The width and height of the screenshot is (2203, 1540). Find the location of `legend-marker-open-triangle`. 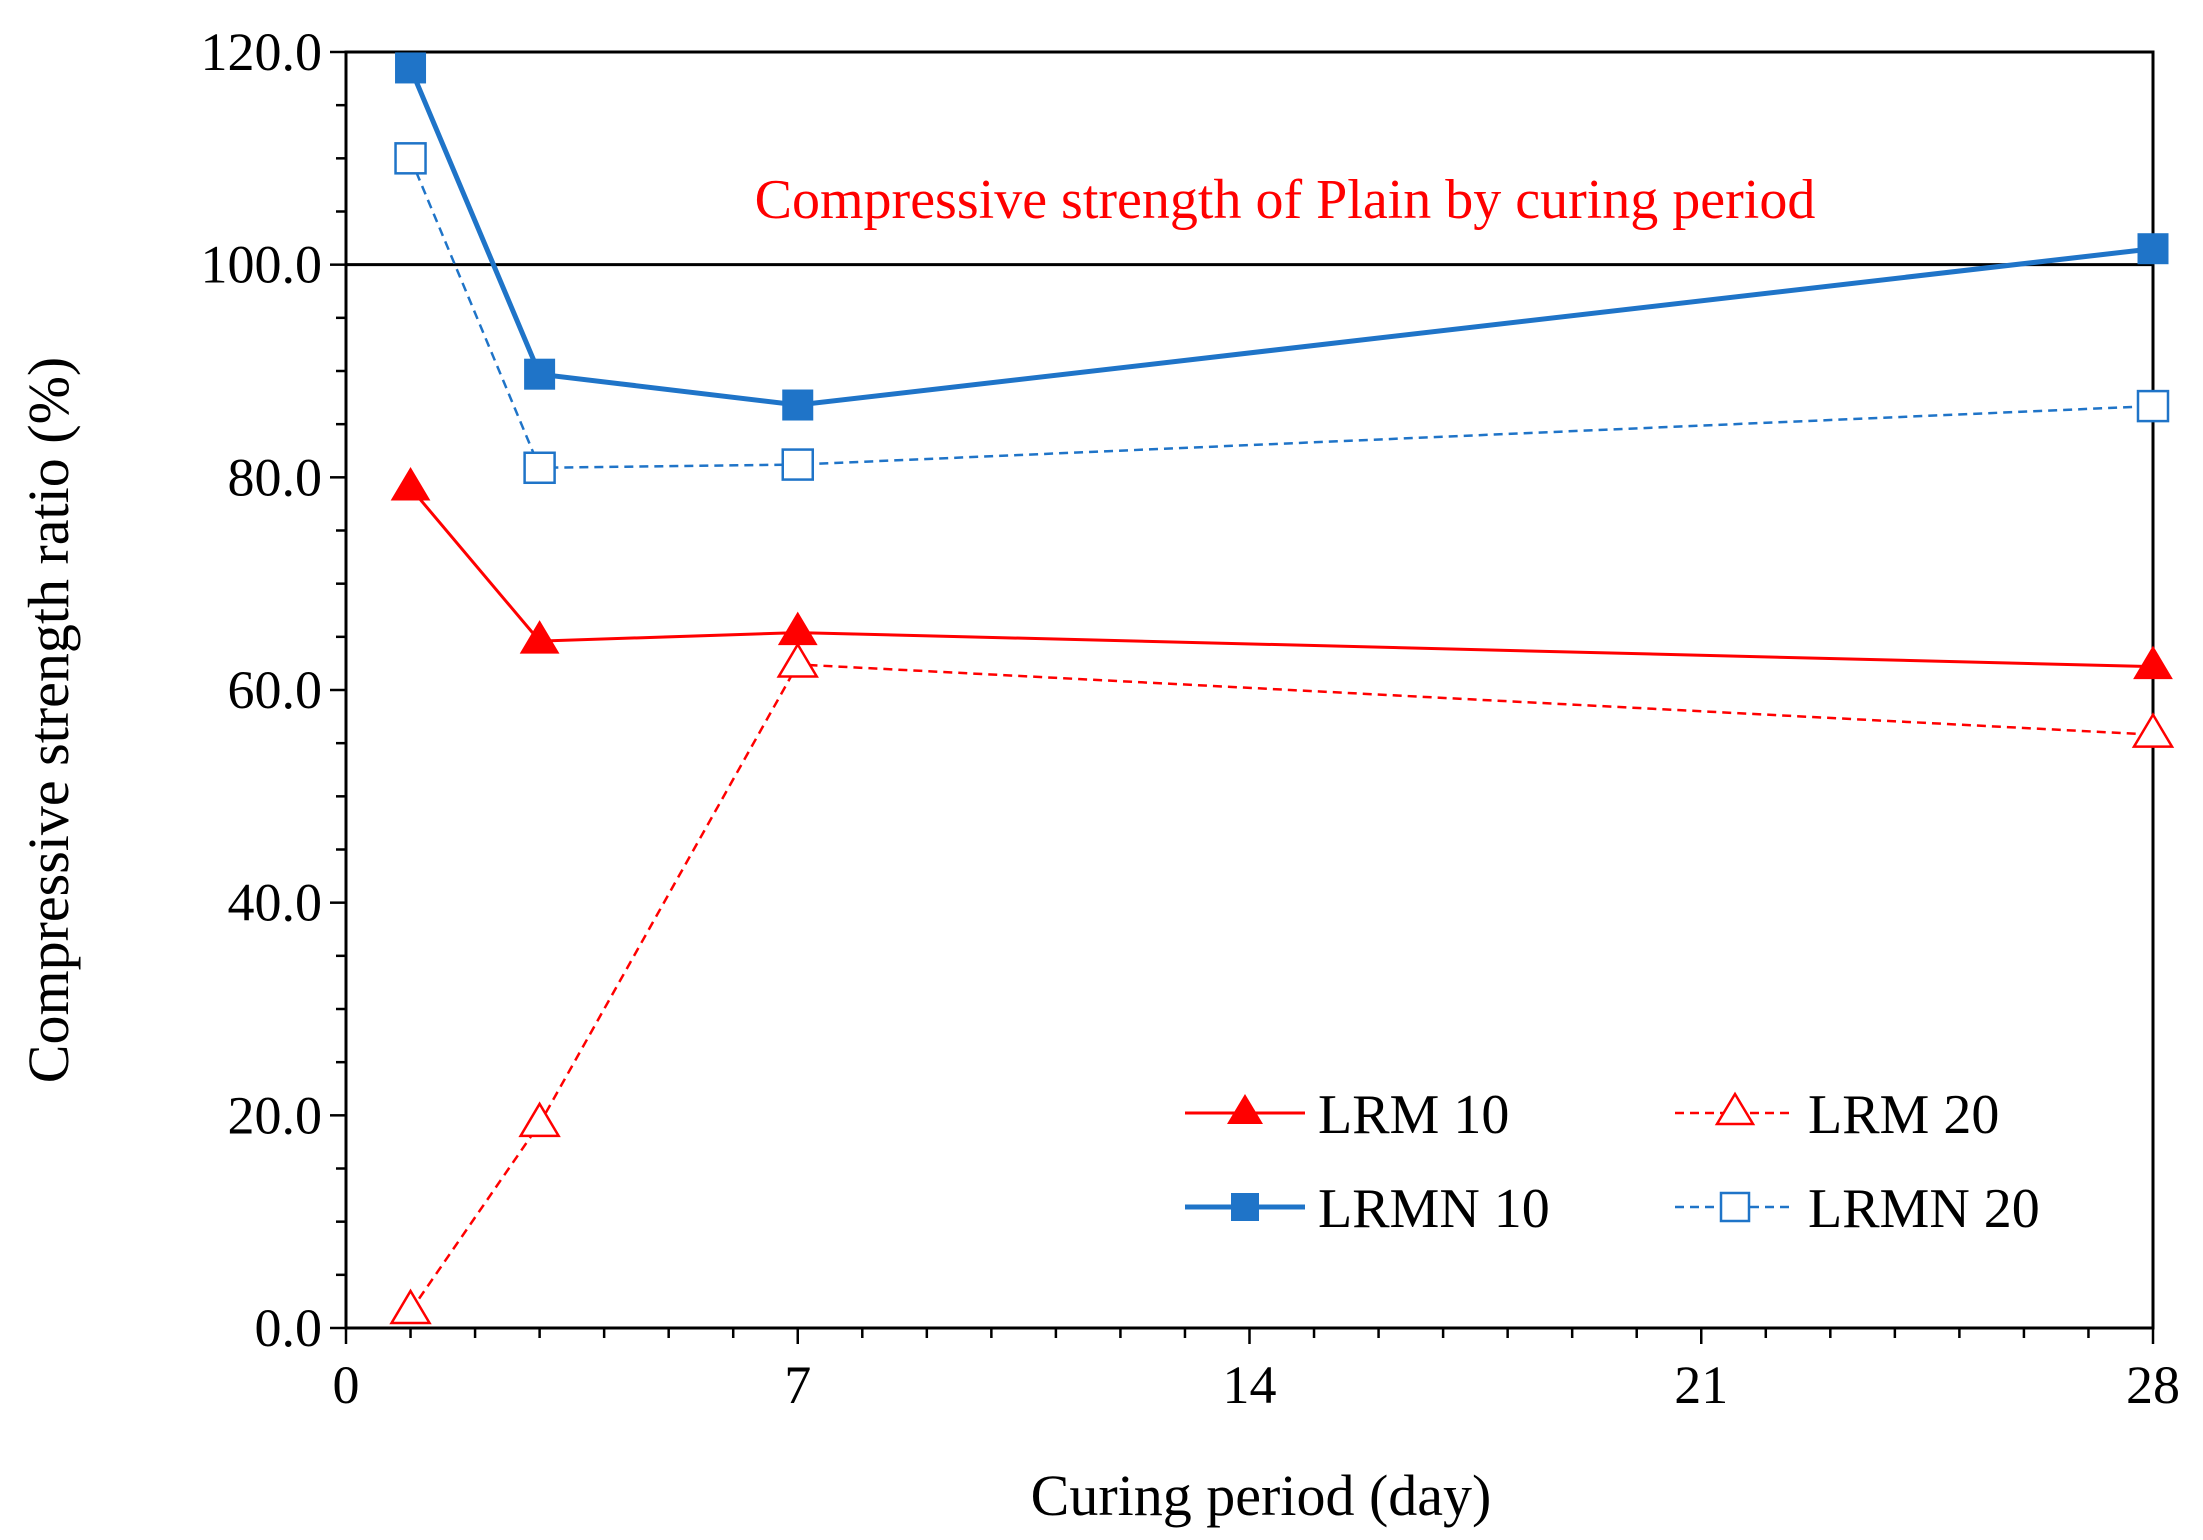

legend-marker-open-triangle is located at coordinates (1735, 1108).